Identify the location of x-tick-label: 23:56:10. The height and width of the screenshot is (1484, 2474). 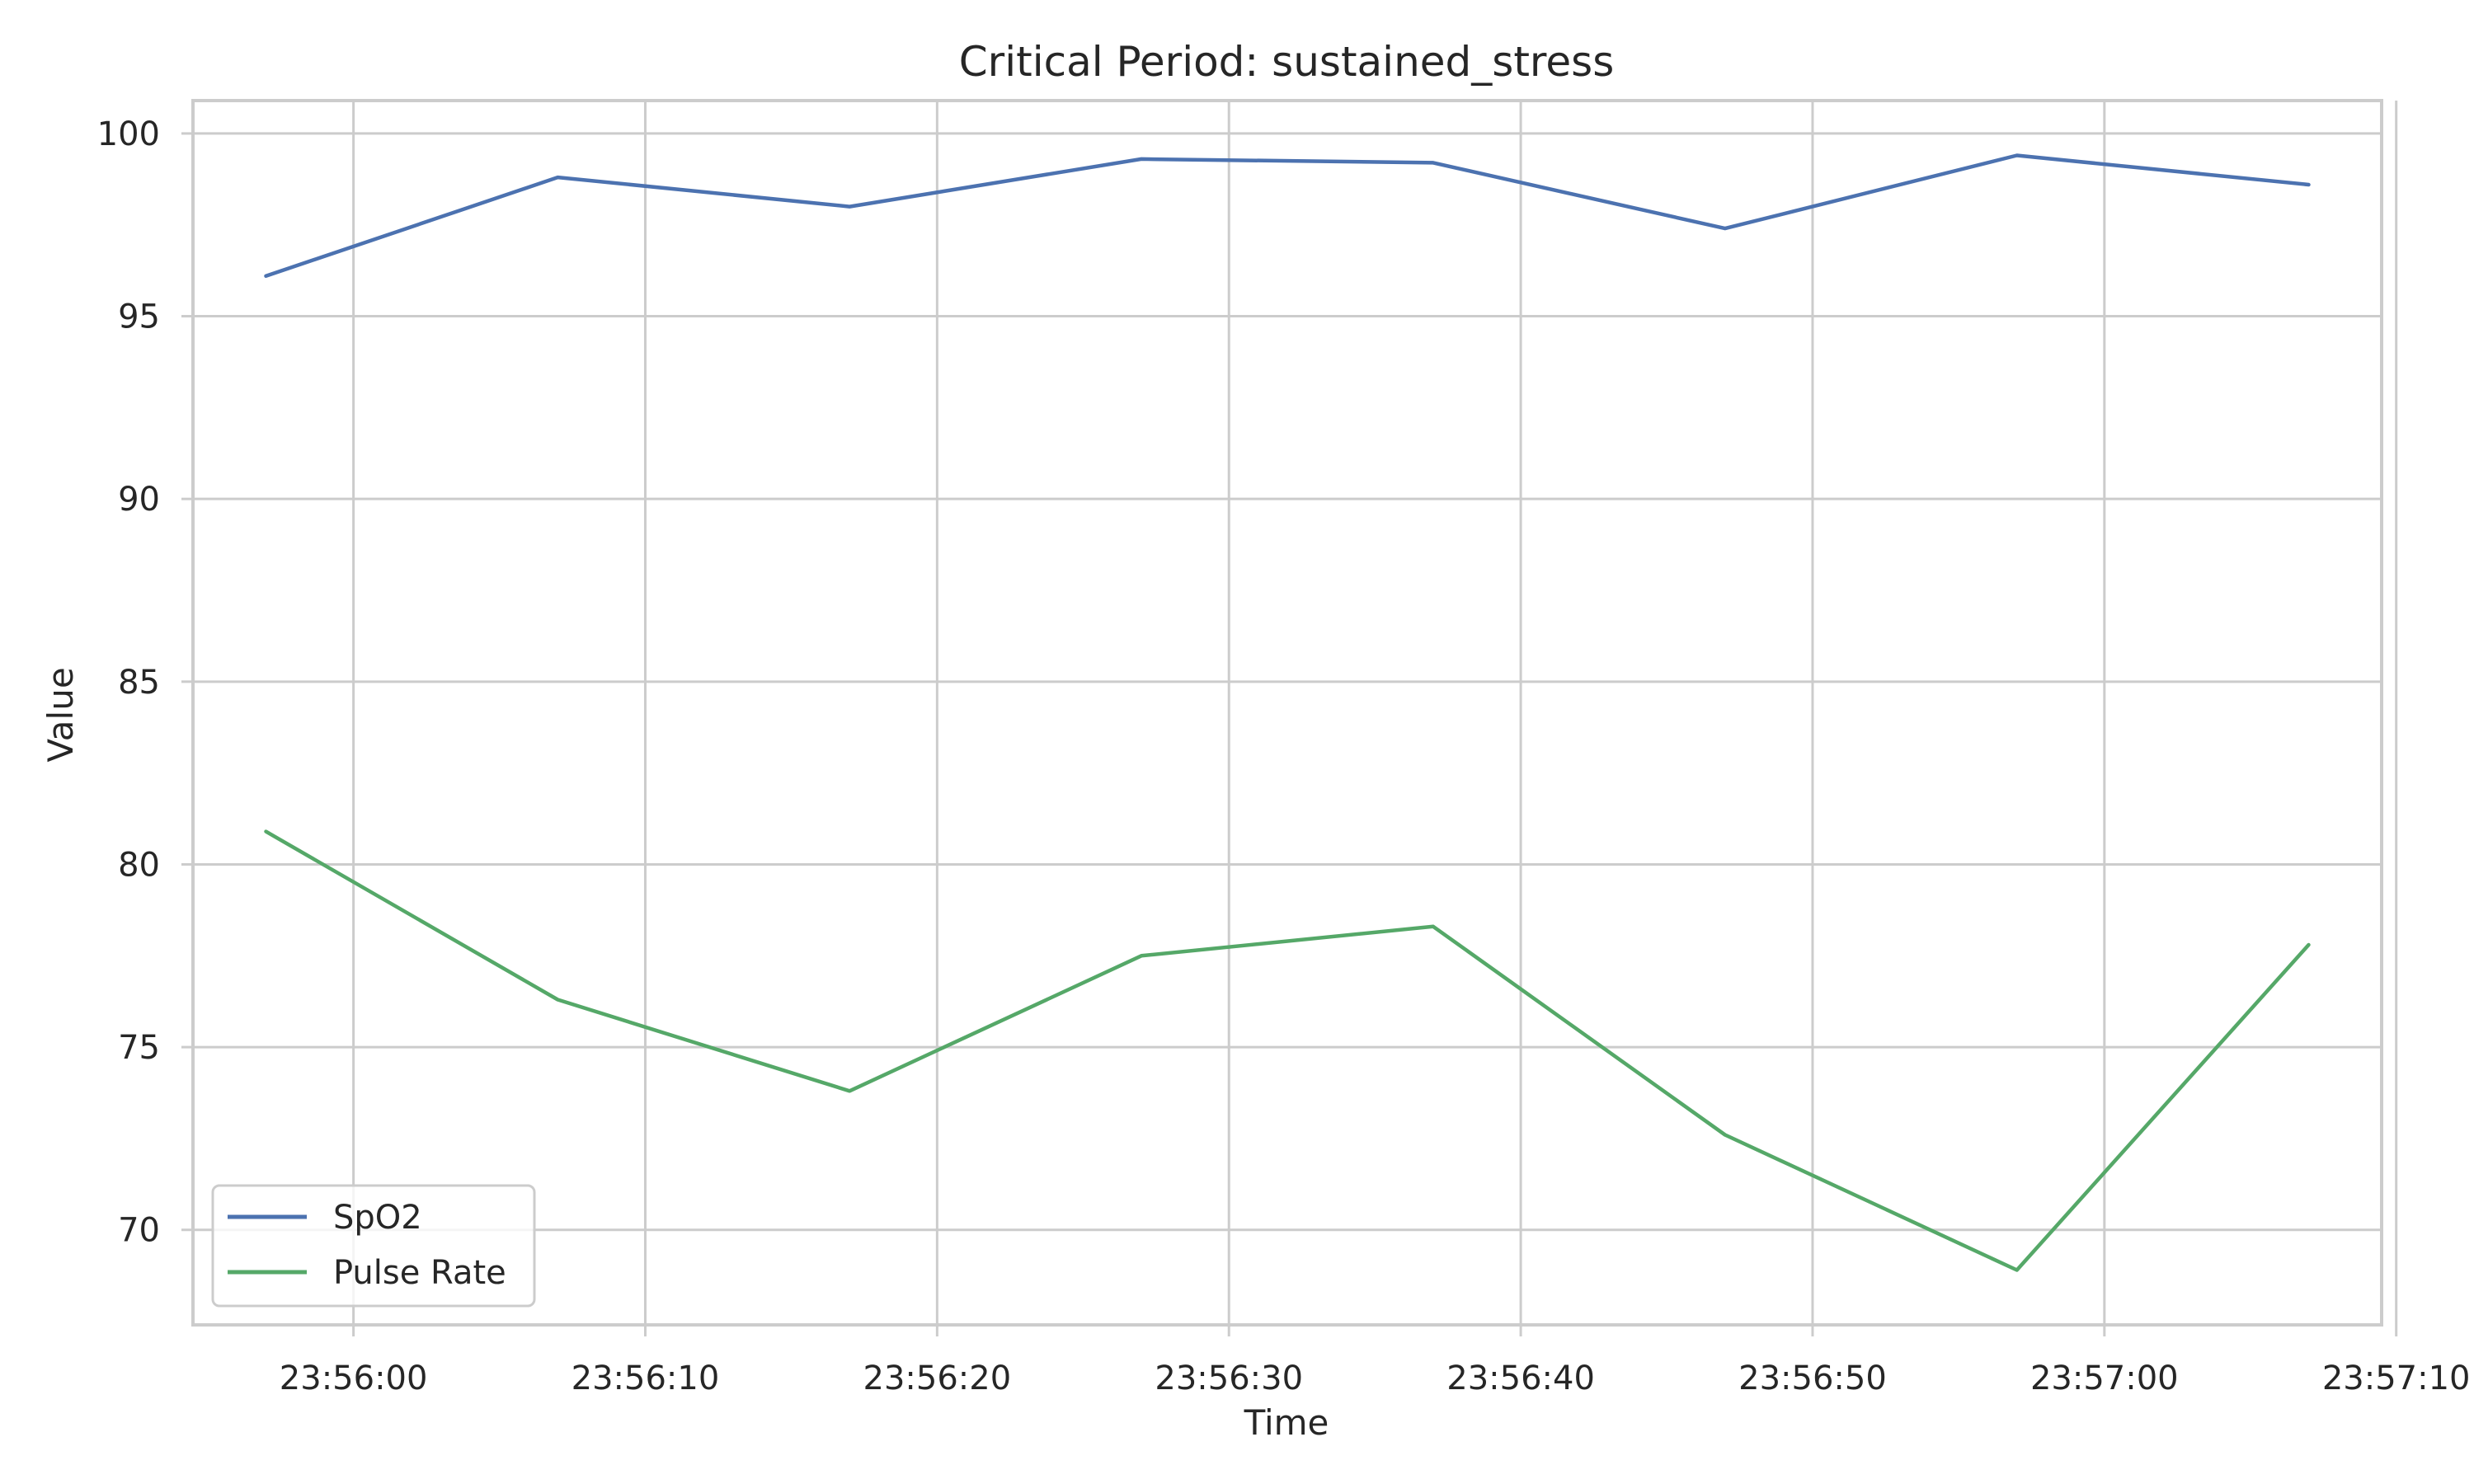
(645, 1378).